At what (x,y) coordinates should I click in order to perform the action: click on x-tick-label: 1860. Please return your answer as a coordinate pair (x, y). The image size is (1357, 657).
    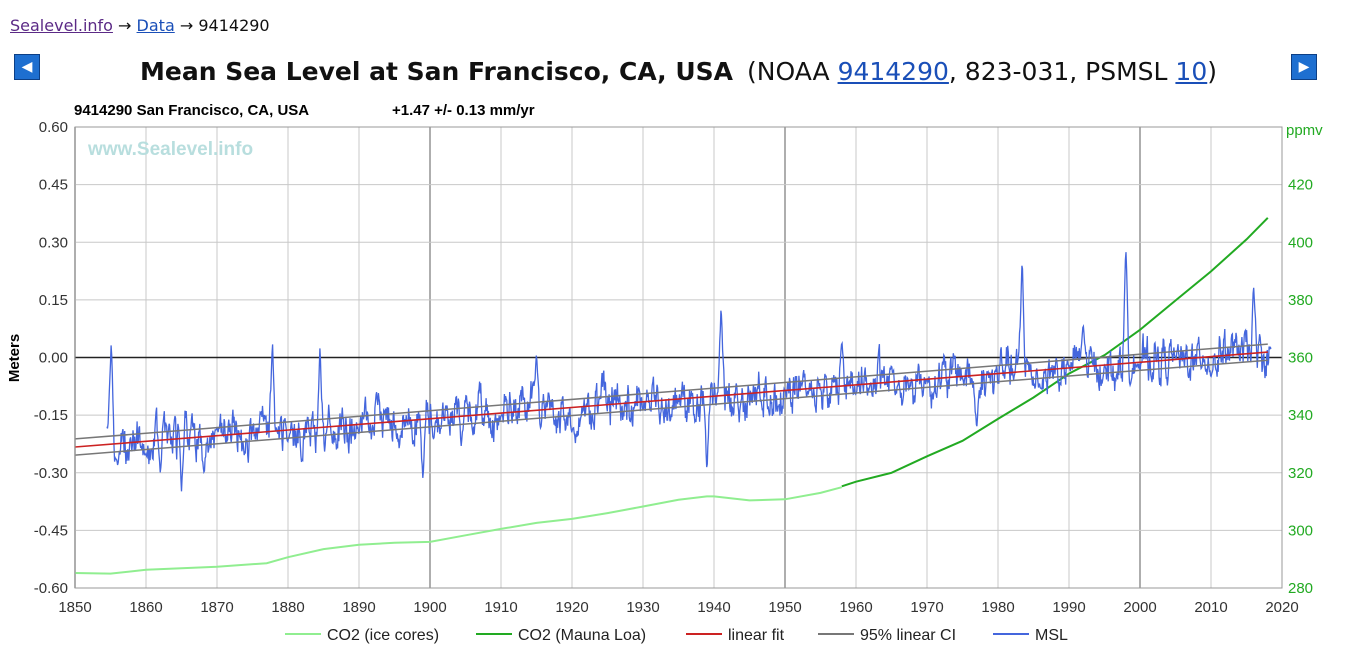
    Looking at the image, I should click on (145, 607).